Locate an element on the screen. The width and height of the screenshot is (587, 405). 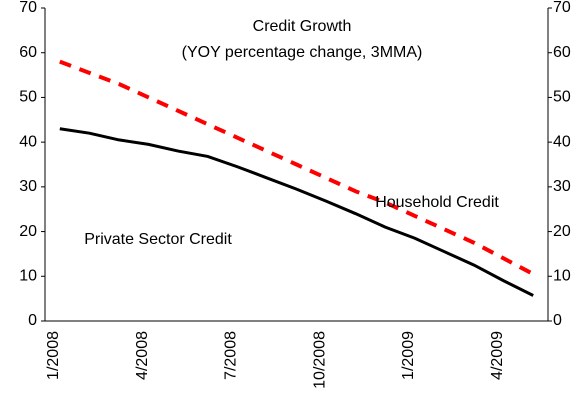
y-tick-label: 10 is located at coordinates (28, 276).